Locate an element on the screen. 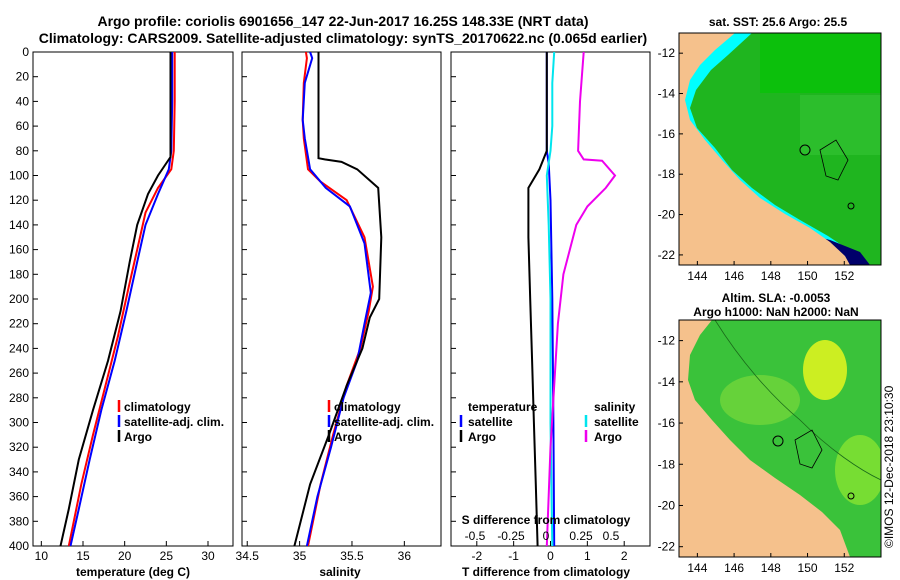 This screenshot has width=900, height=580. y-tick-label: 260 is located at coordinates (19, 373).